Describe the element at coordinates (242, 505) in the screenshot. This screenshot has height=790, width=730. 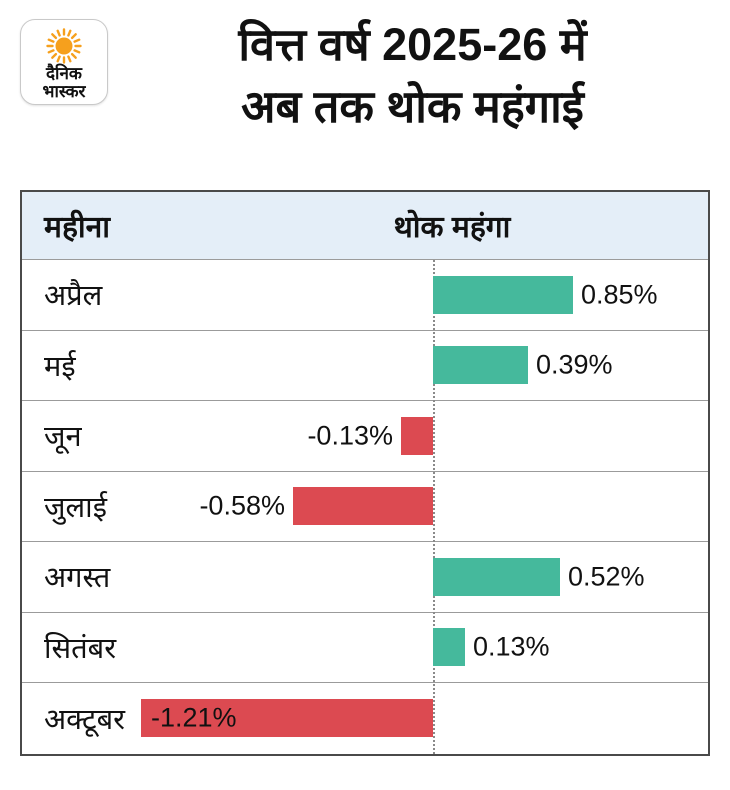
I see `bar-value-label: -0.58%` at that location.